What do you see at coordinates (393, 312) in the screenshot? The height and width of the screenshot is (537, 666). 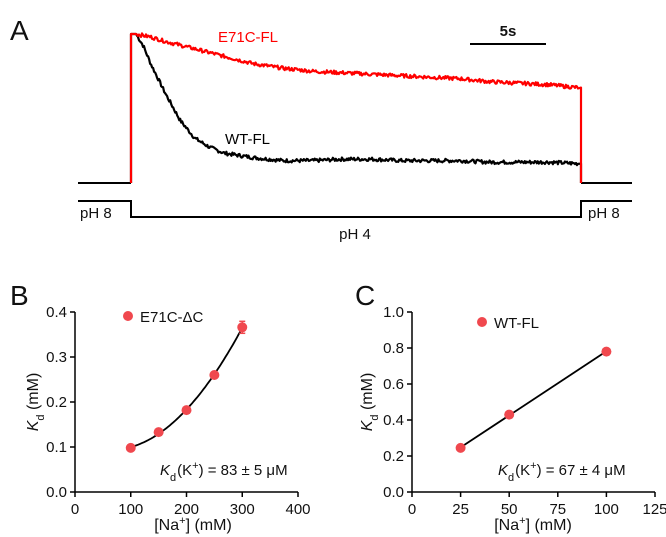 I see `panel-c-y-tick-label: 1.0` at bounding box center [393, 312].